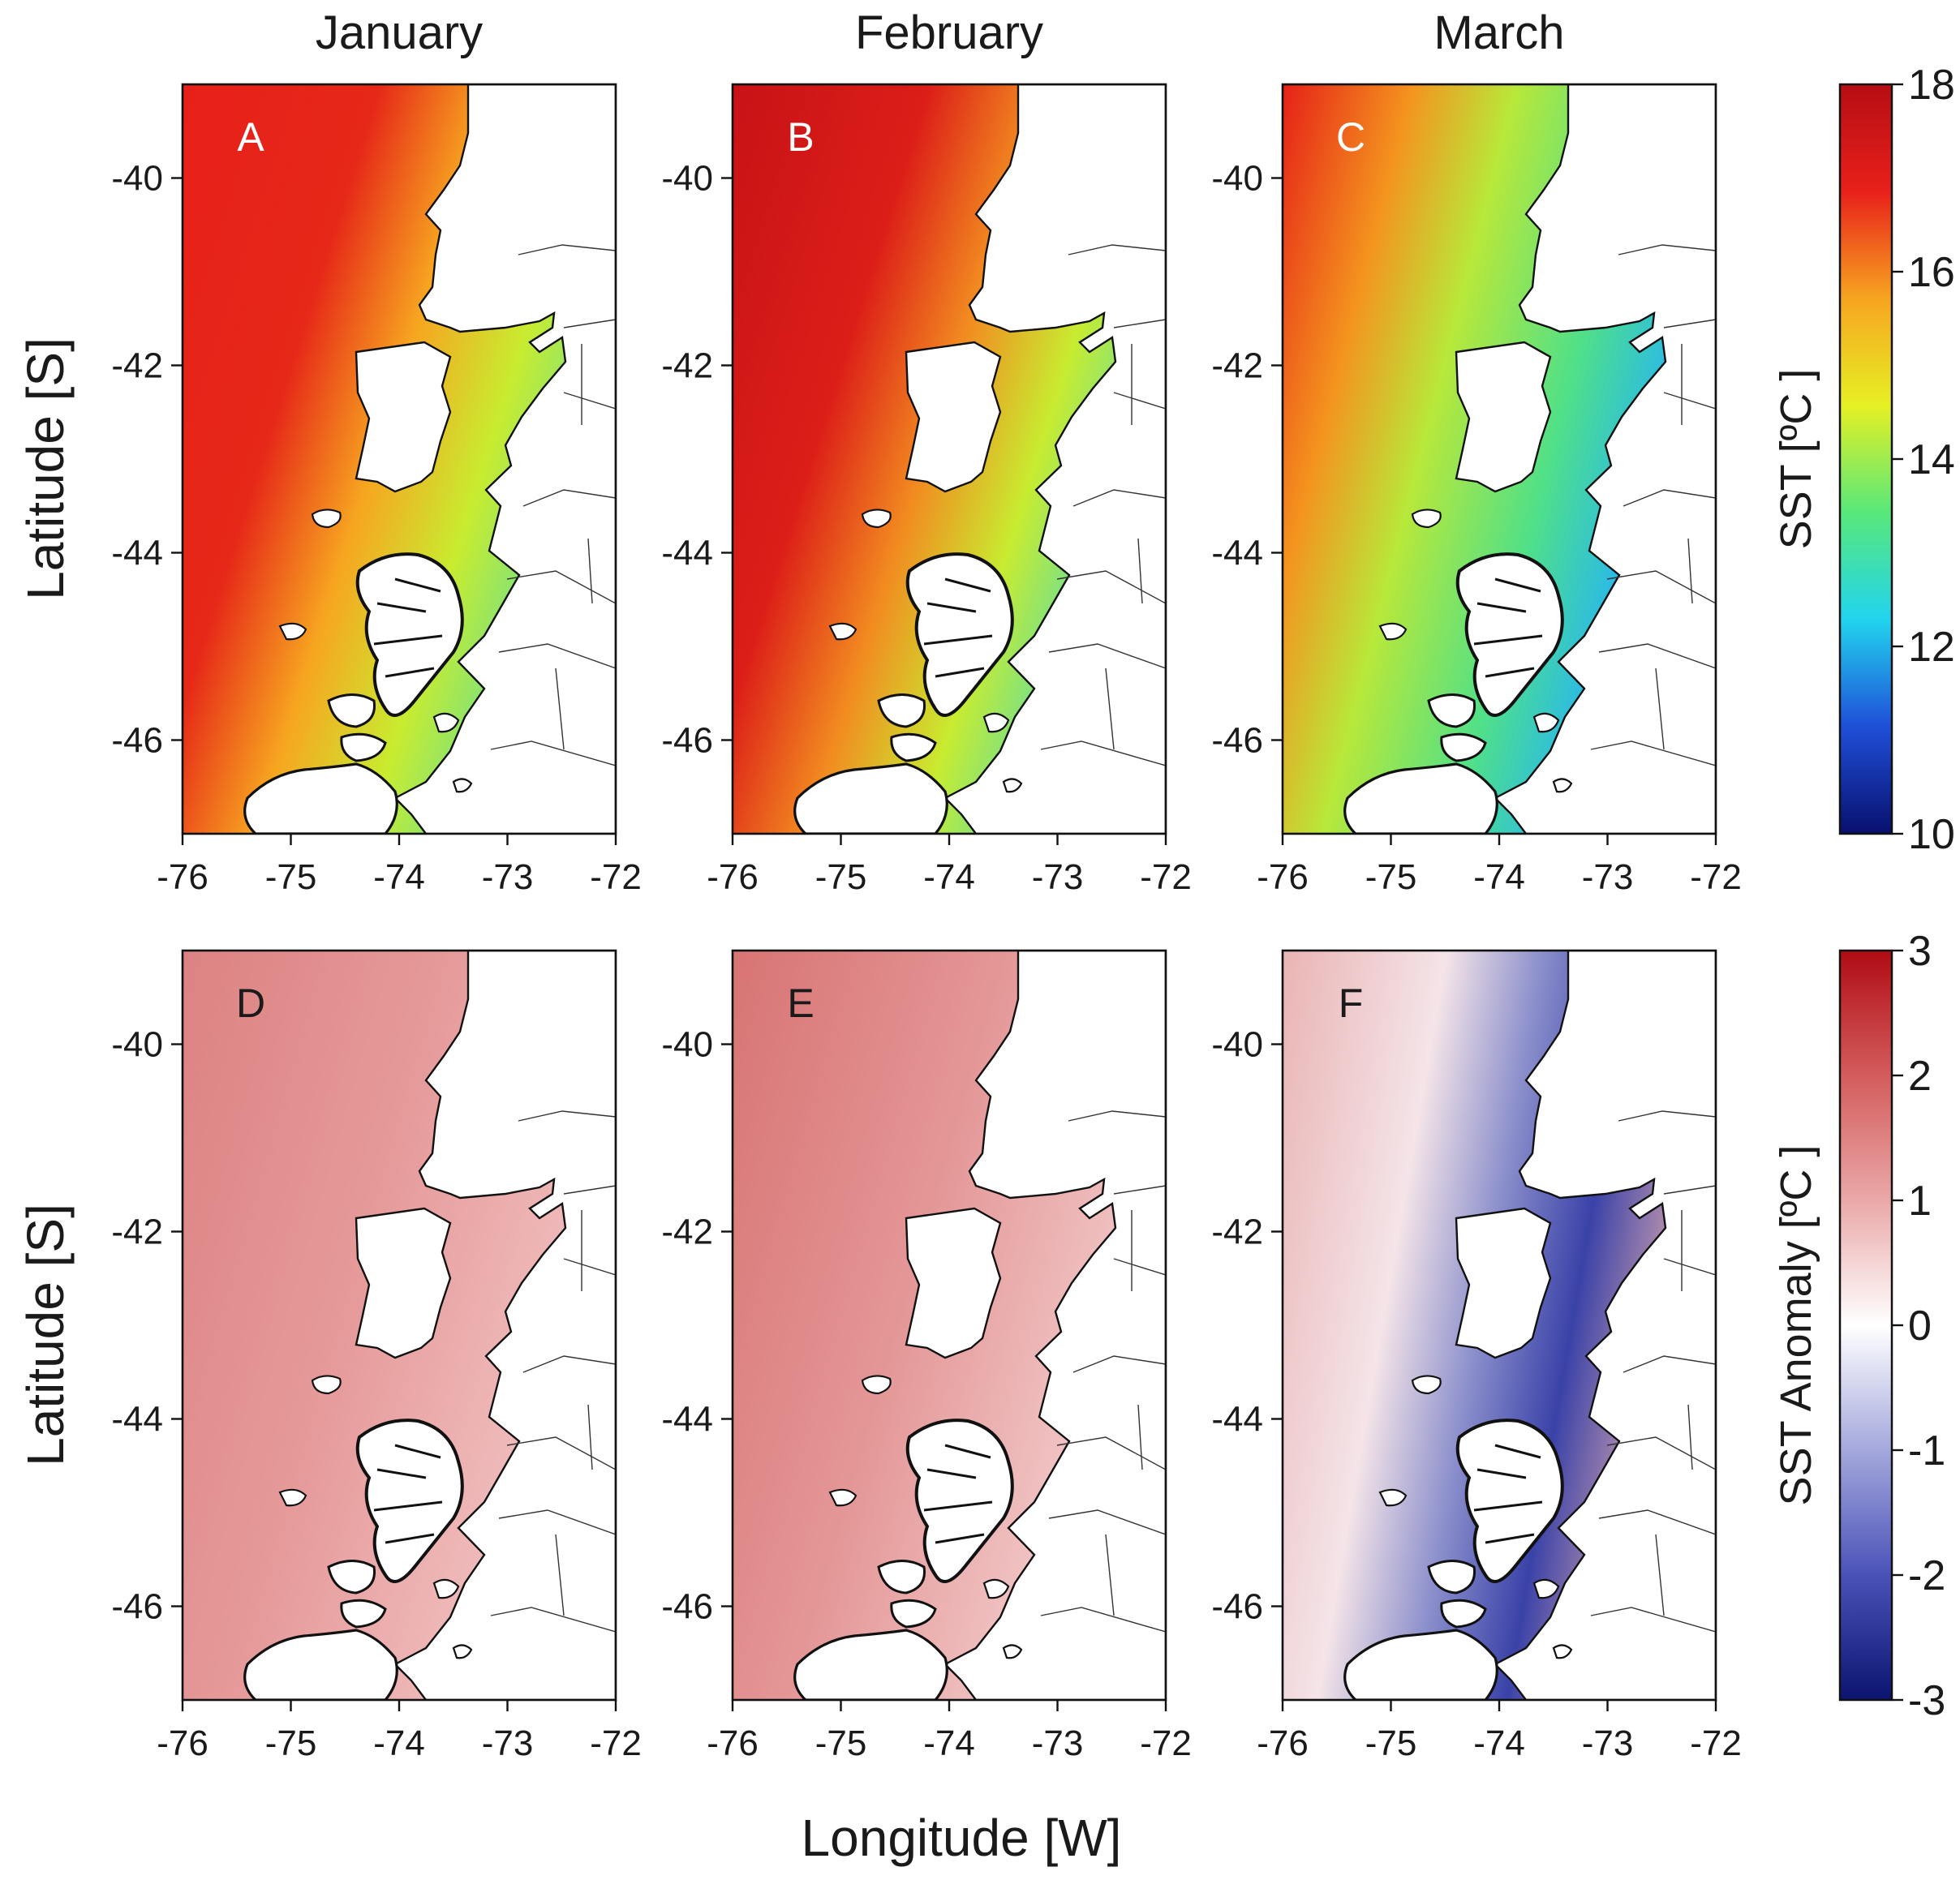 Image resolution: width=1960 pixels, height=1880 pixels. I want to click on panel-a-lat-tick-label: -42, so click(137, 366).